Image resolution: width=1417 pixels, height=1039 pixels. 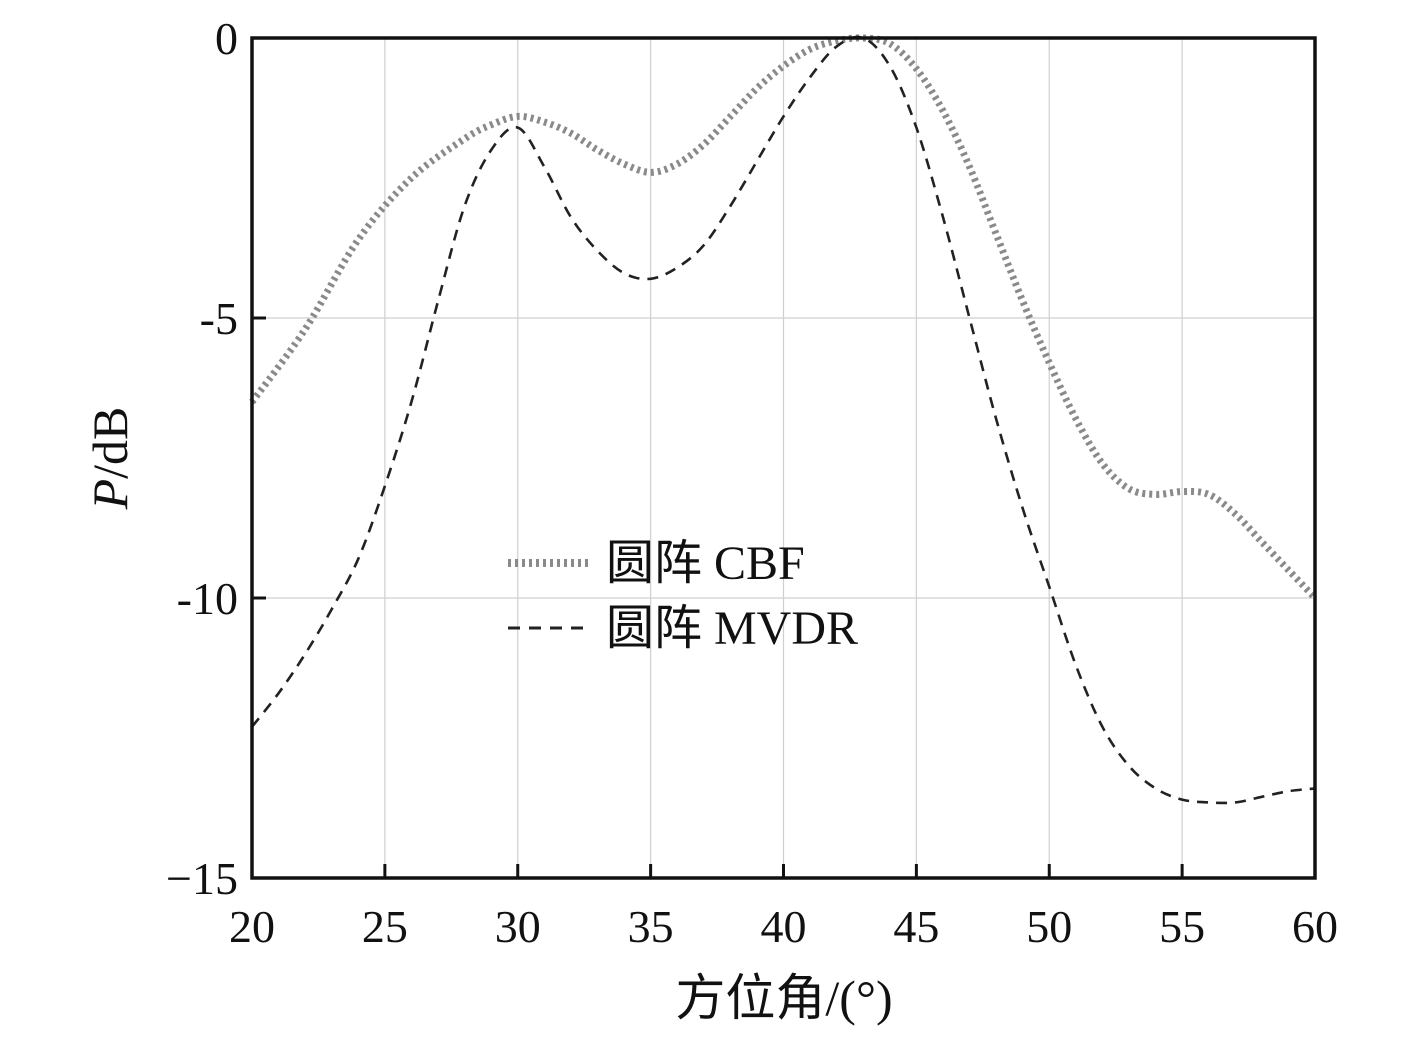 I want to click on x-tick-label-60: 60, so click(x=1315, y=926).